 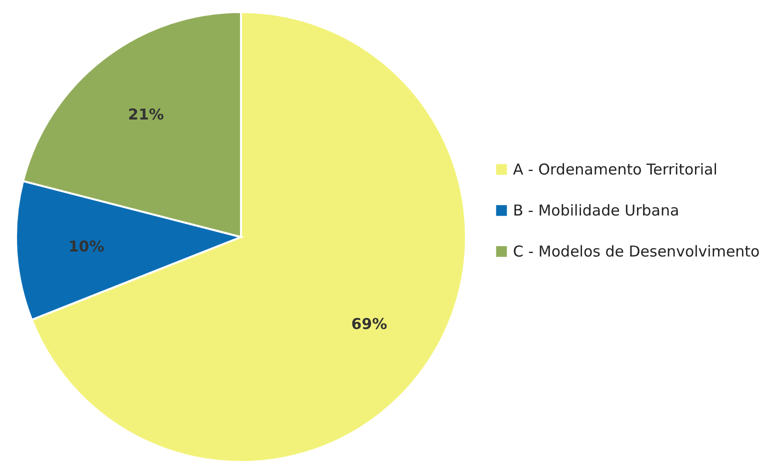 I want to click on legend-label: B - Mobilidade Urbana, so click(x=596, y=211).